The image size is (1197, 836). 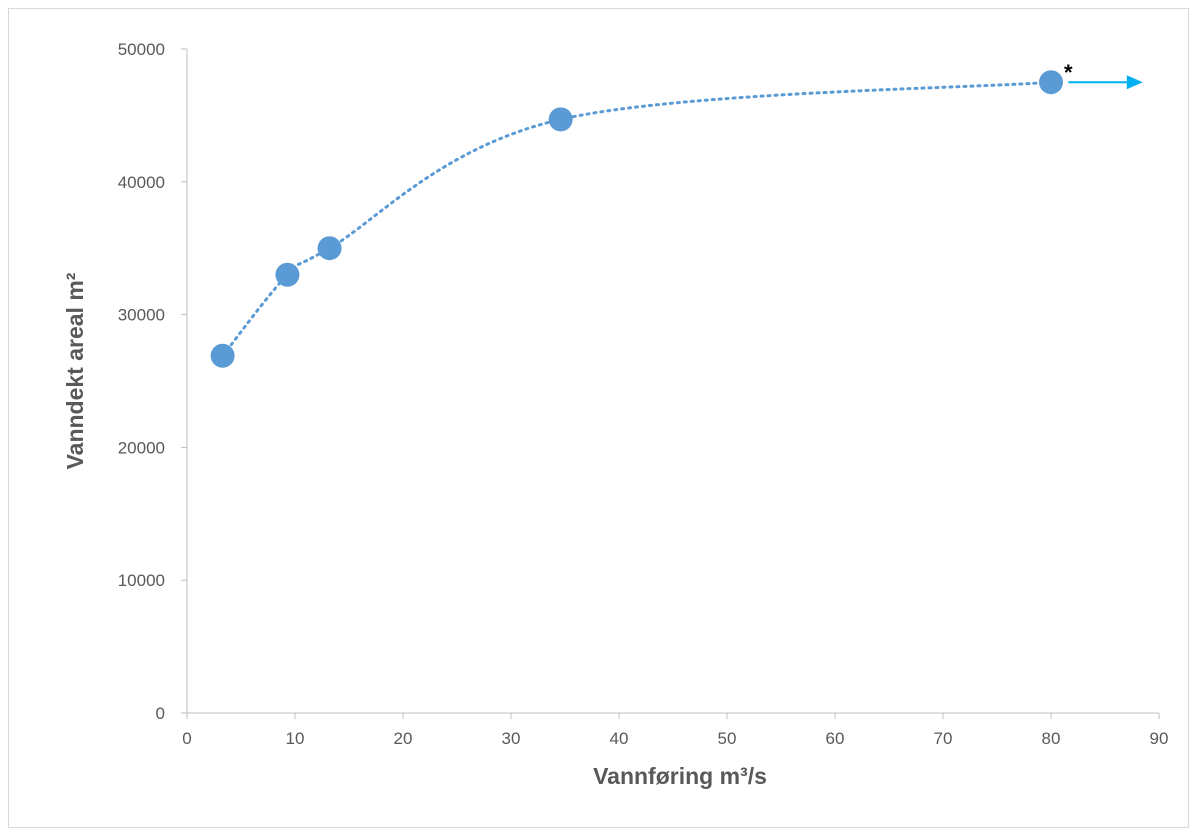 I want to click on y-tick-label: 40000, so click(x=141, y=182).